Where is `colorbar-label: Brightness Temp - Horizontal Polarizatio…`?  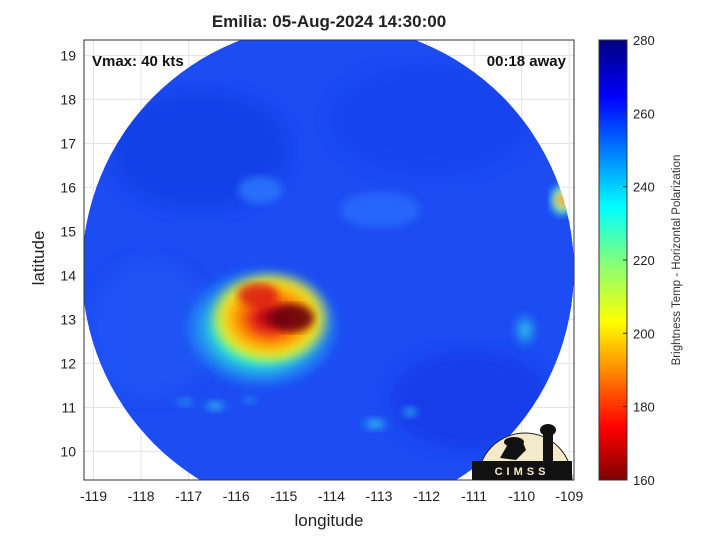 colorbar-label: Brightness Temp - Horizontal Polarizatio… is located at coordinates (677, 260).